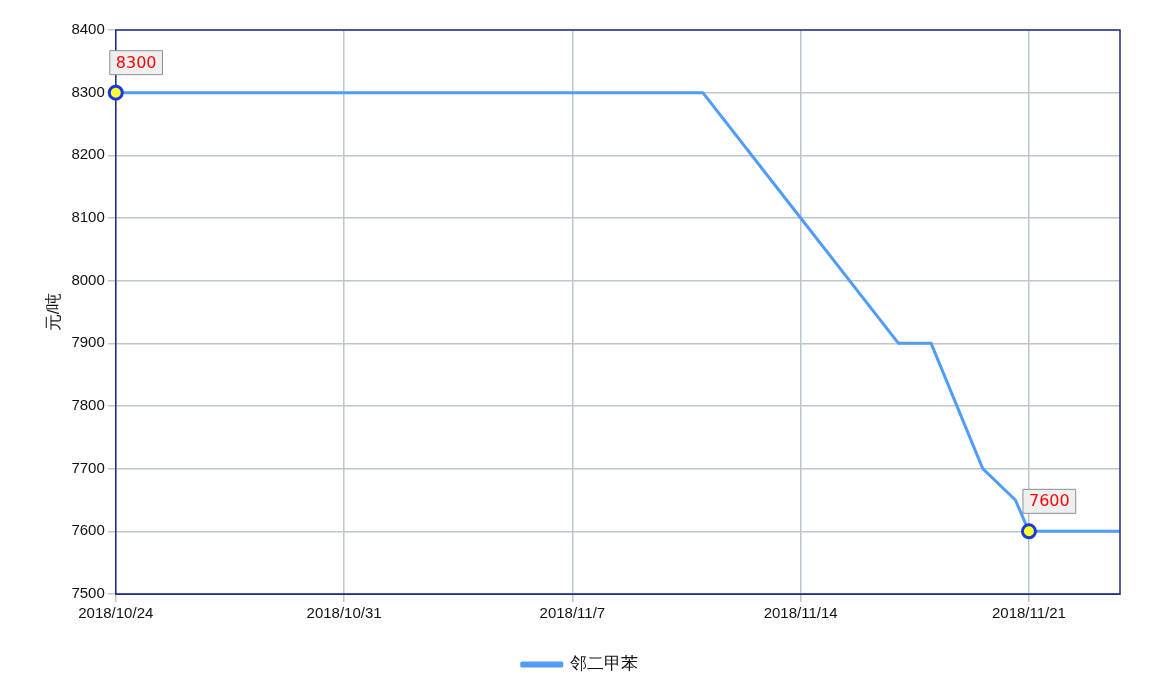 Image resolution: width=1155 pixels, height=693 pixels. Describe the element at coordinates (116, 613) in the screenshot. I see `x-tick-label: 2018/10/24` at that location.